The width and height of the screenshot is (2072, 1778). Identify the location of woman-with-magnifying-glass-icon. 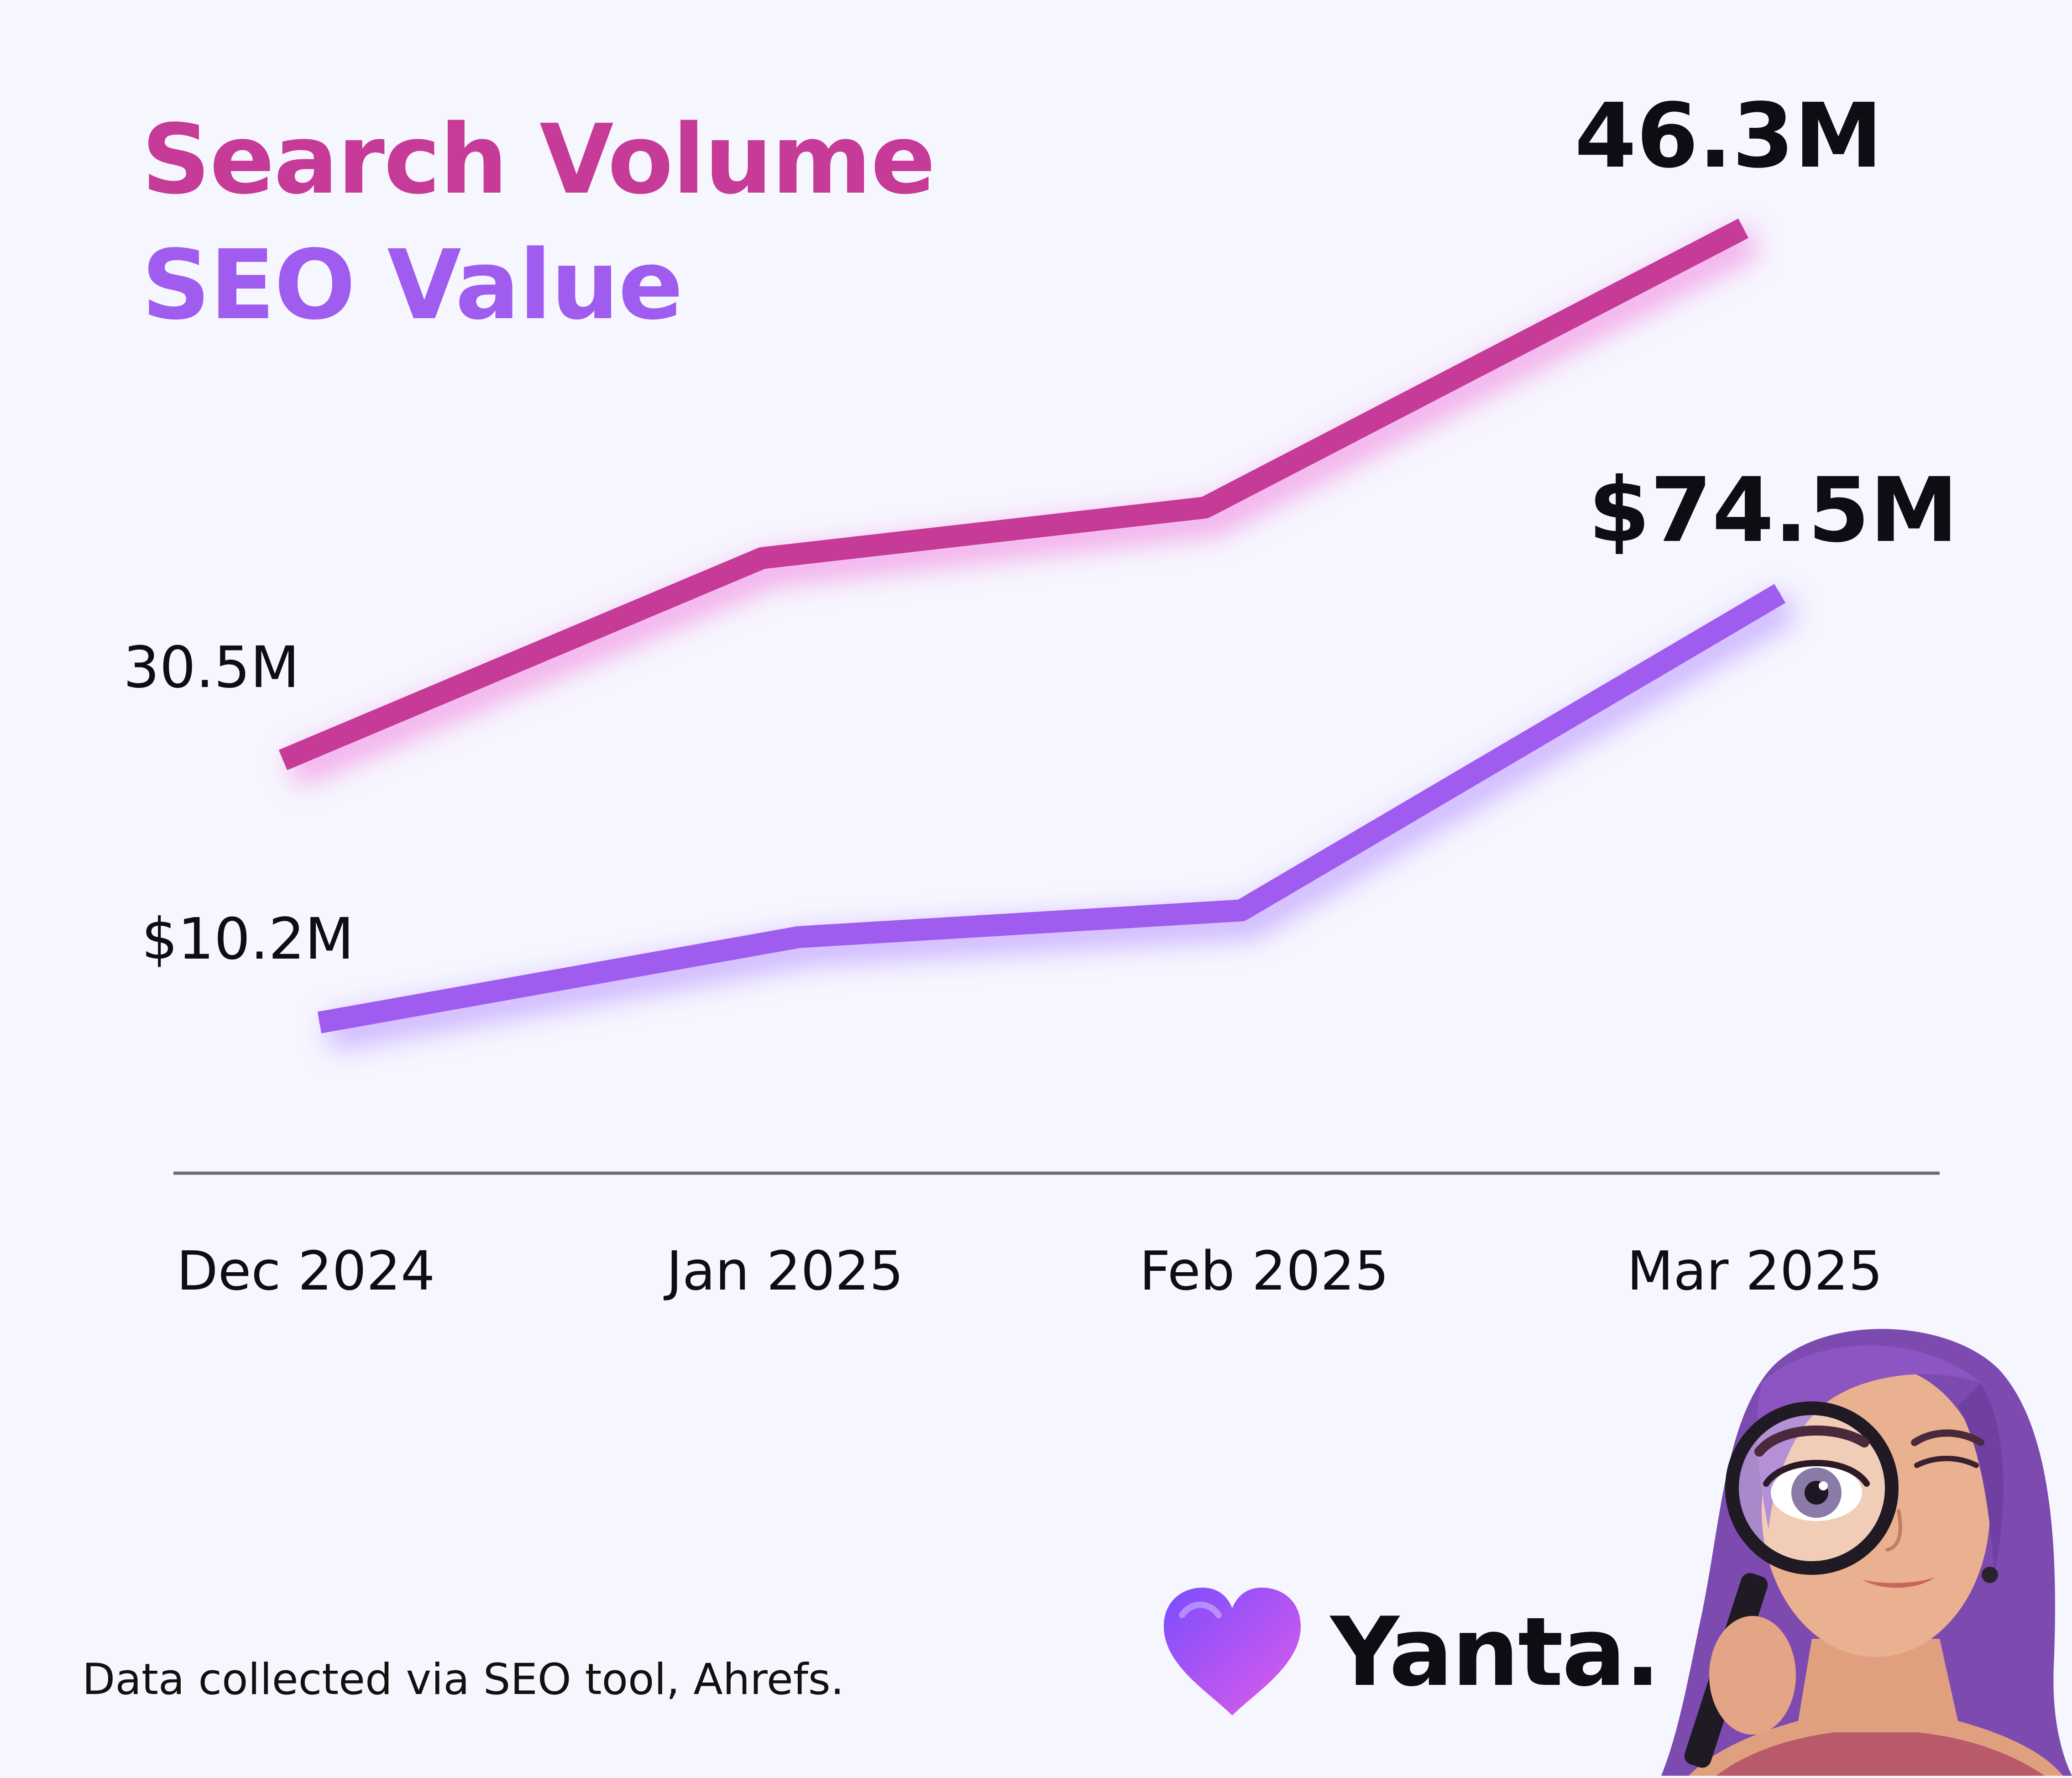
(1866, 1548).